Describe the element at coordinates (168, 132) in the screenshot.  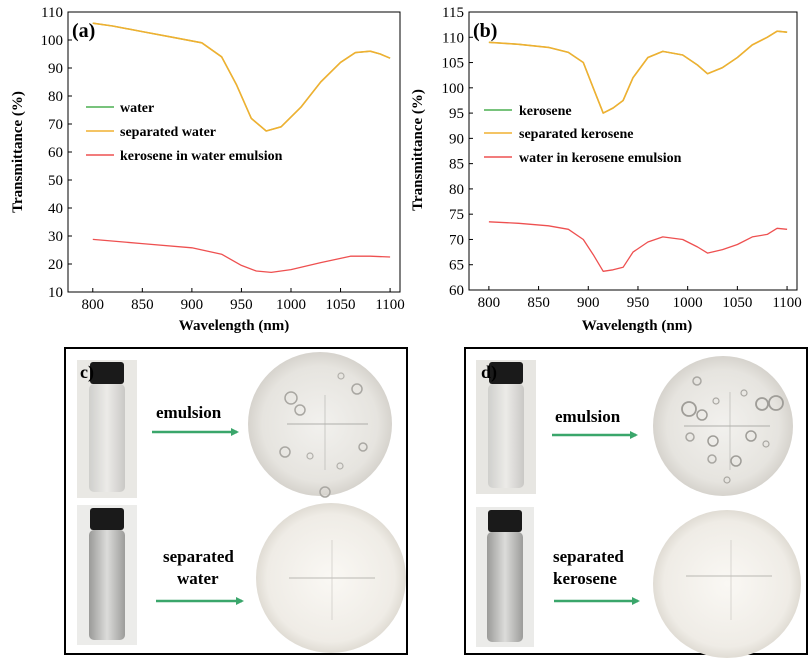
I see `legend-label-separated-water: separated water` at that location.